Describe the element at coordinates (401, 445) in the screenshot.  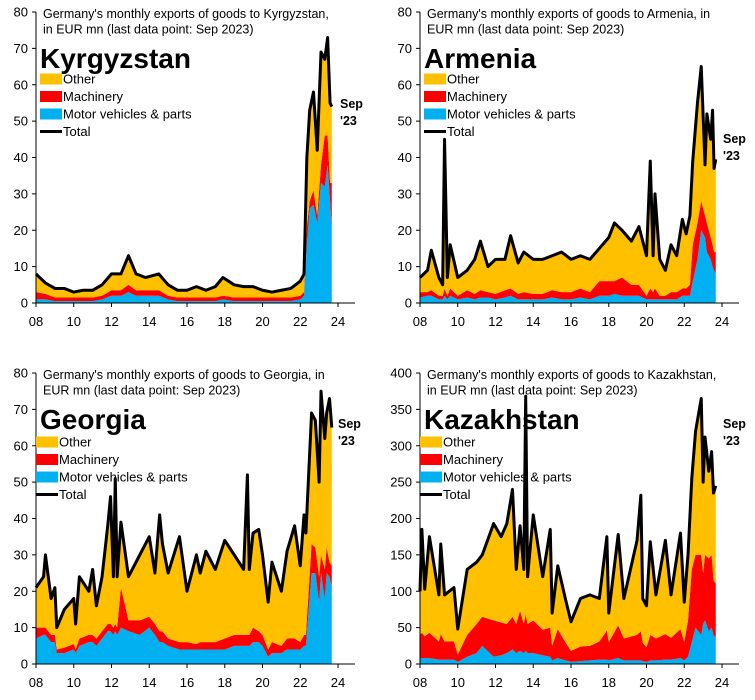
I see `y-tick-label: 300` at that location.